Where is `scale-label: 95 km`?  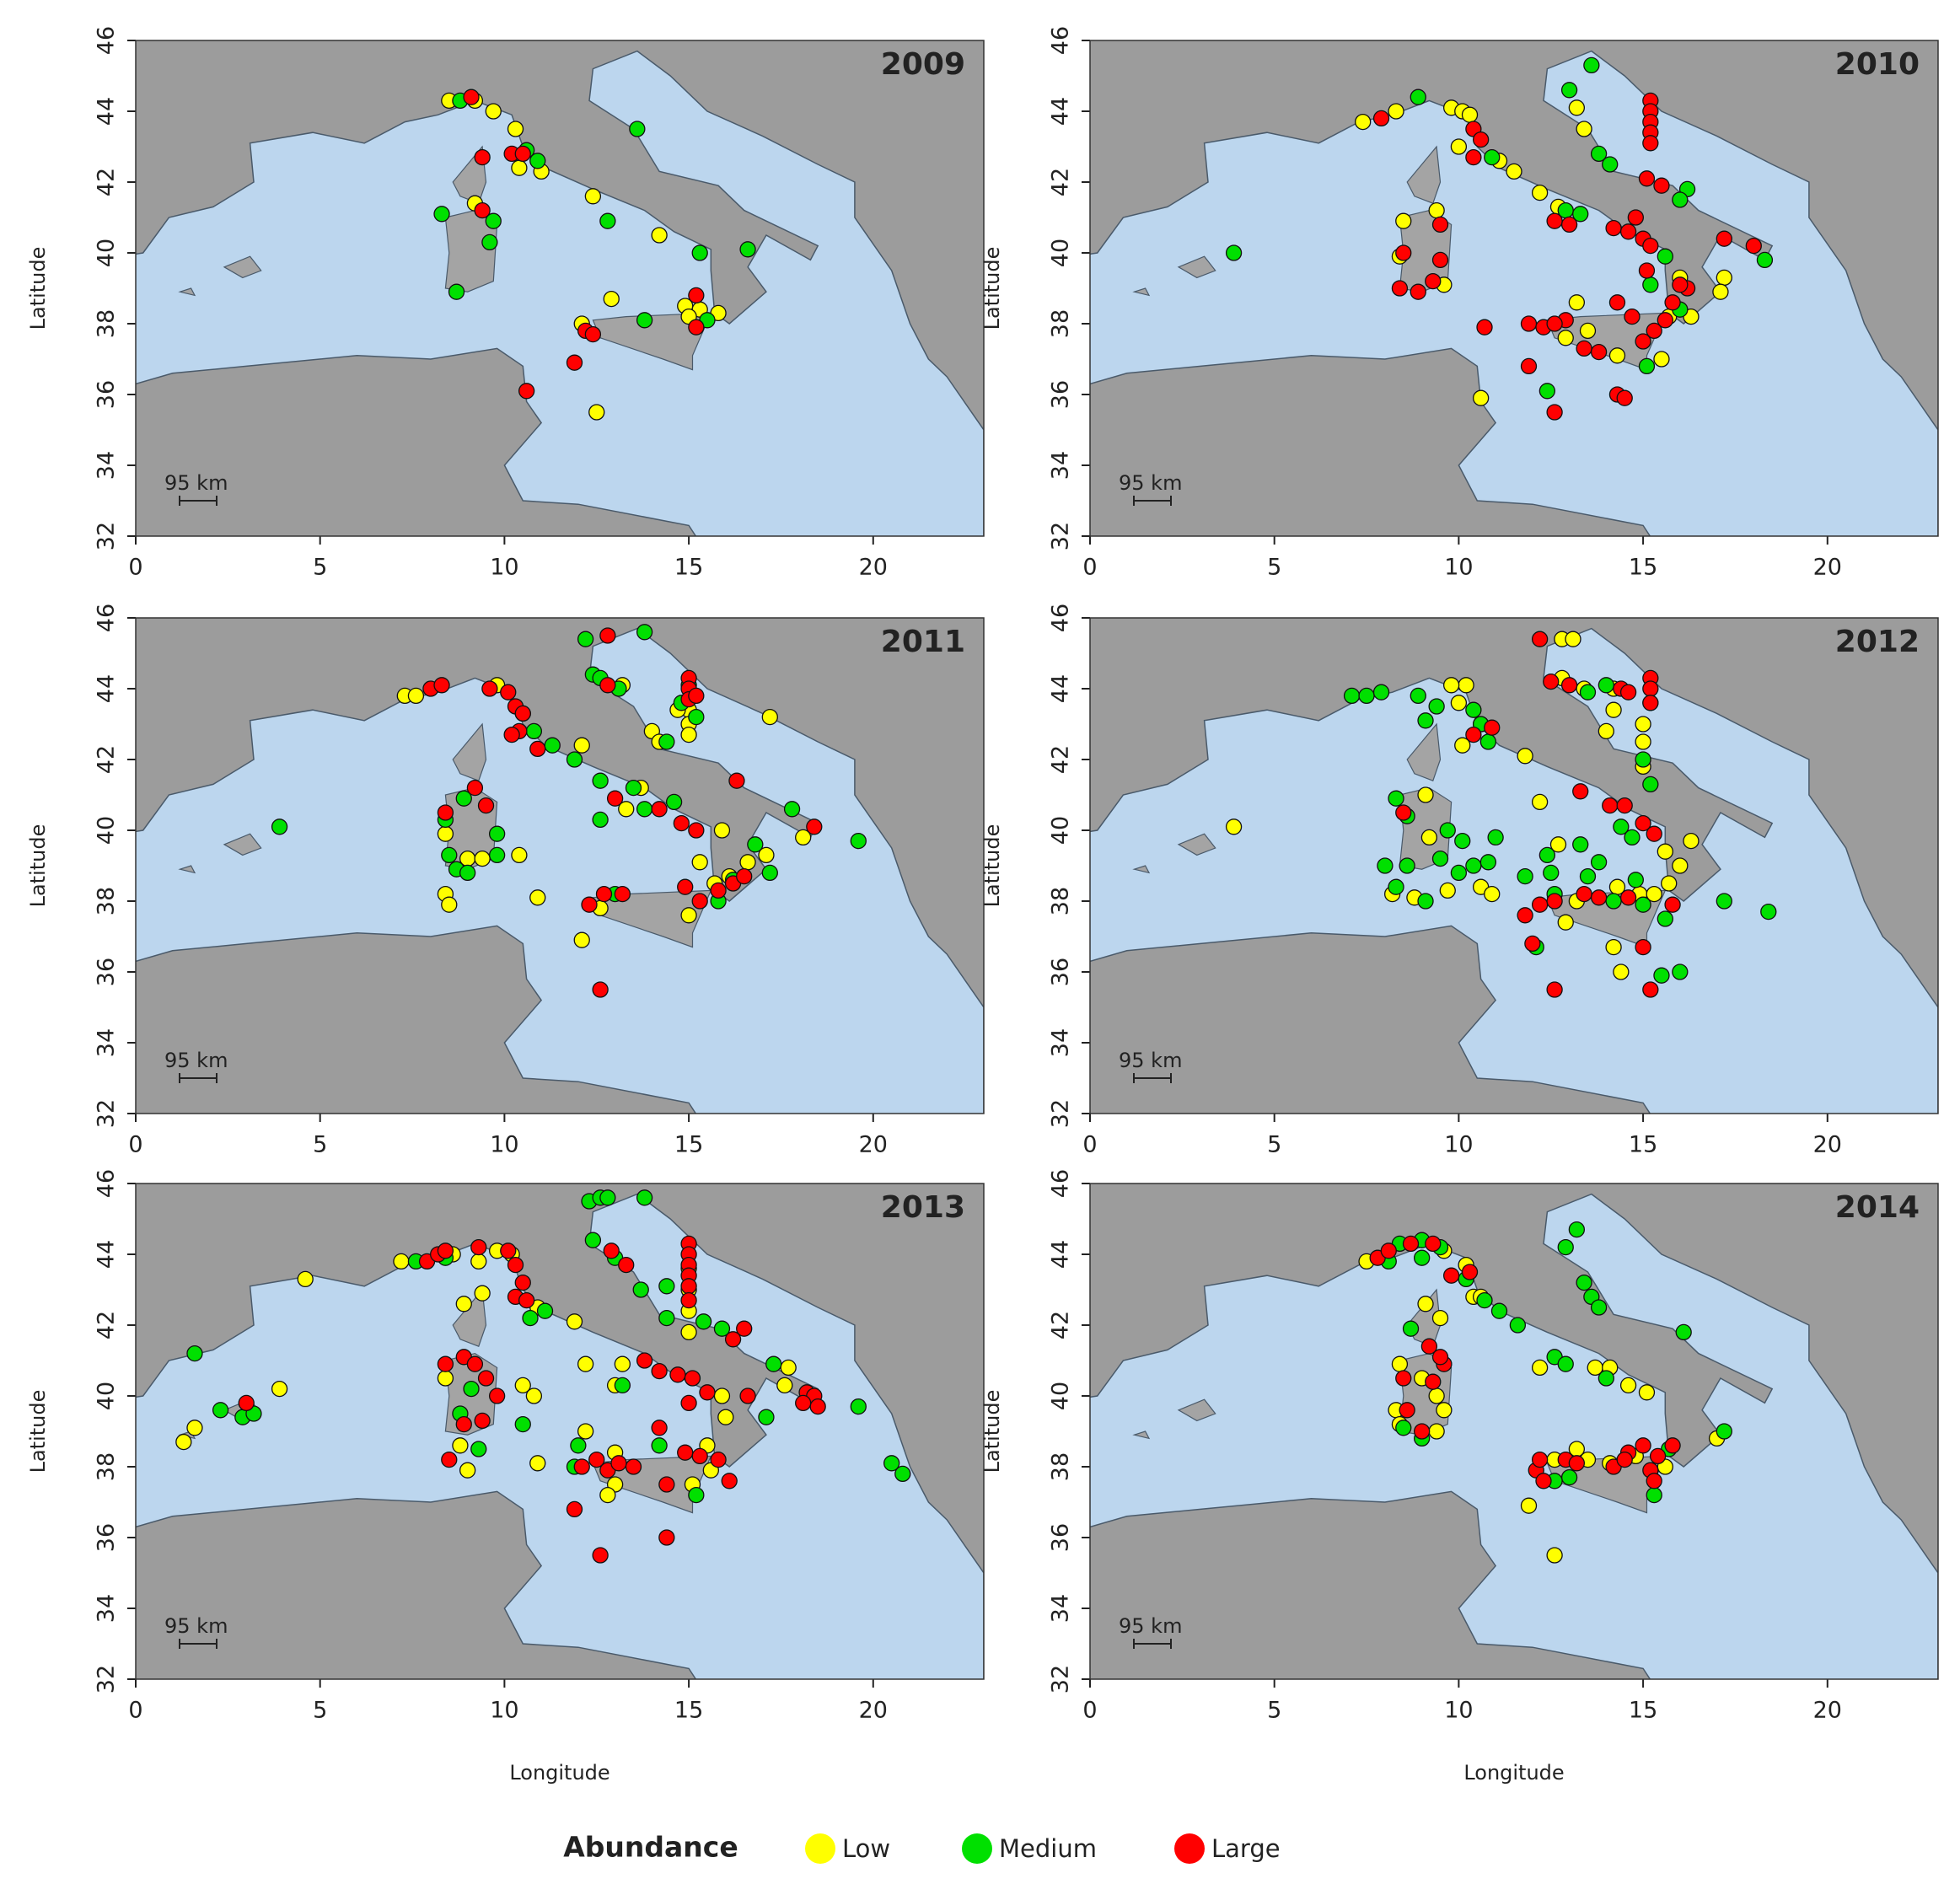 scale-label: 95 km is located at coordinates (1150, 483).